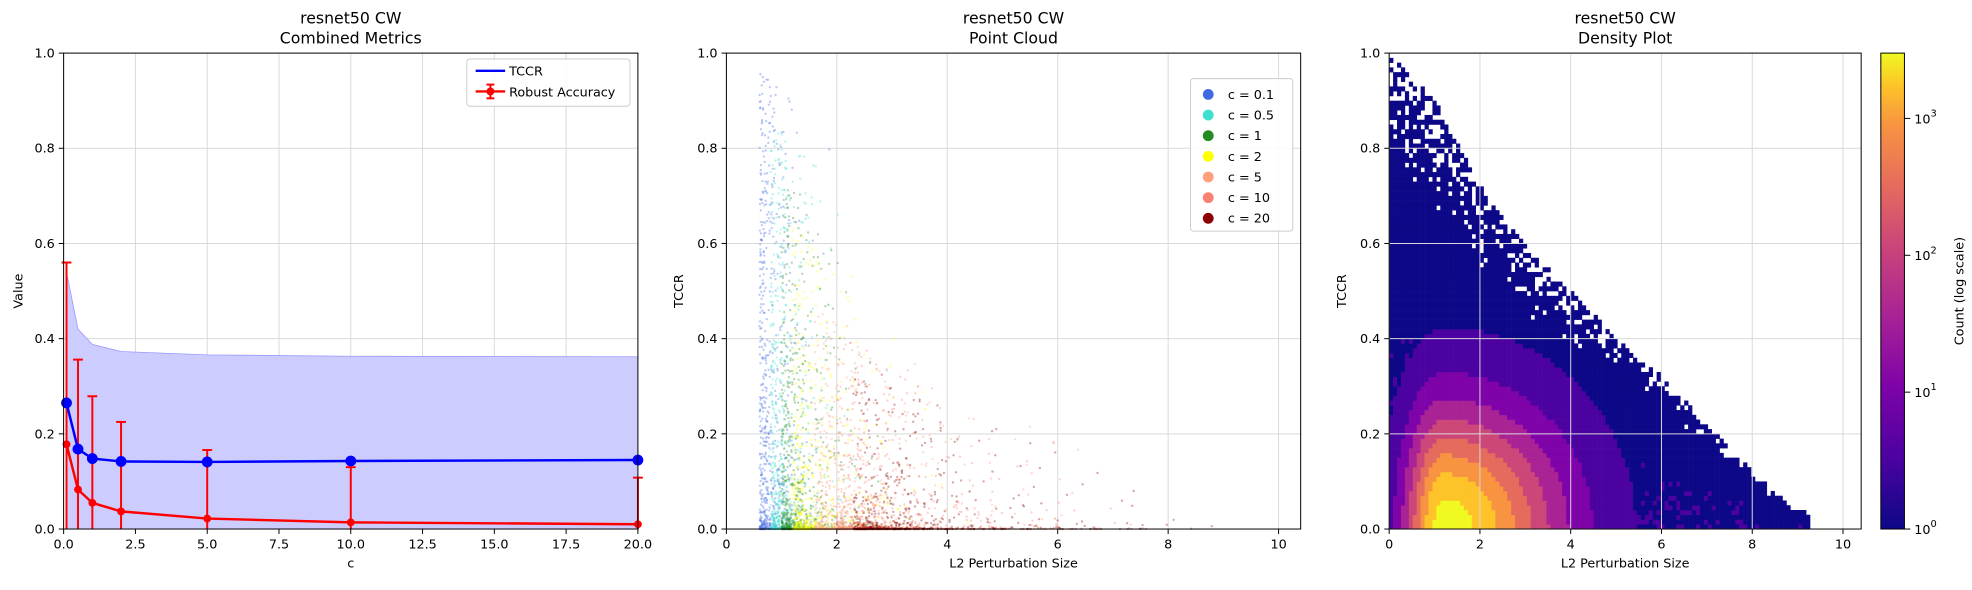 The height and width of the screenshot is (590, 1972). Describe the element at coordinates (207, 518) in the screenshot. I see `ra-point` at that location.